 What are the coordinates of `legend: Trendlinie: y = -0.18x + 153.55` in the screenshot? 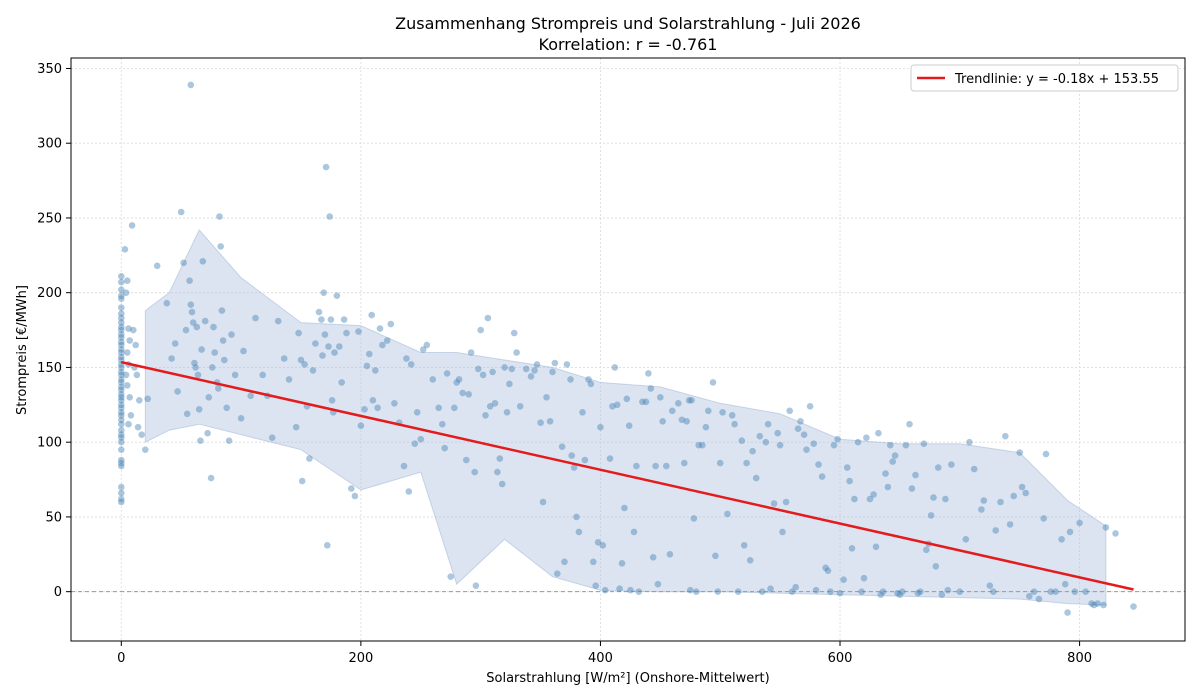 It's located at (1044, 78).